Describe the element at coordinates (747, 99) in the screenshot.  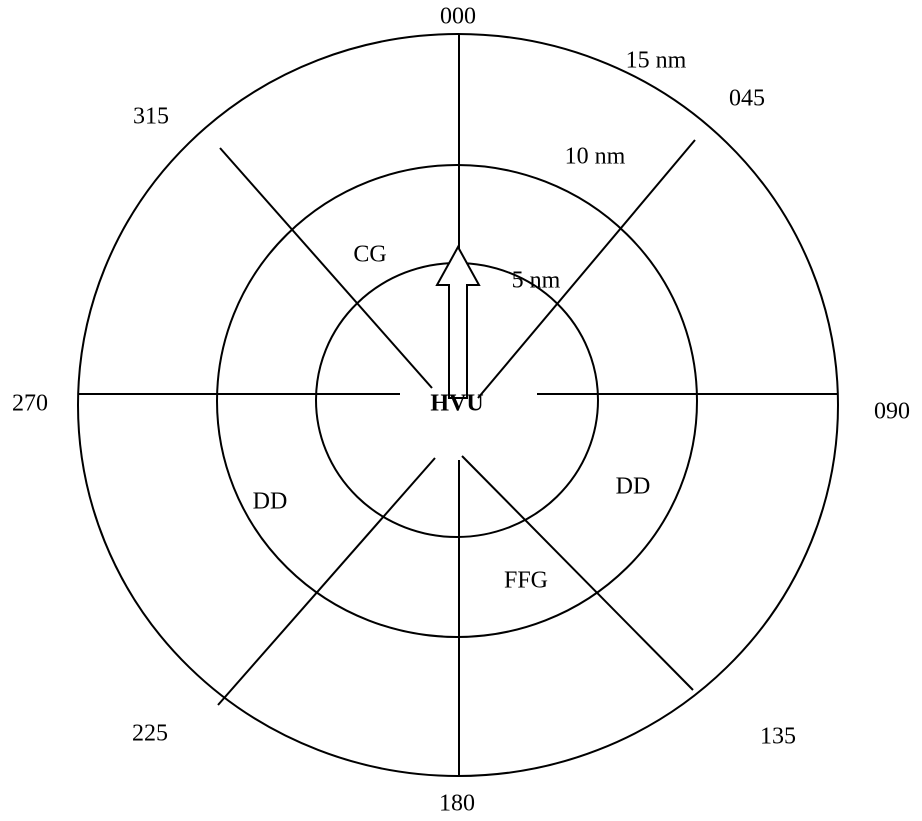
I see `bearing-label: 045` at that location.